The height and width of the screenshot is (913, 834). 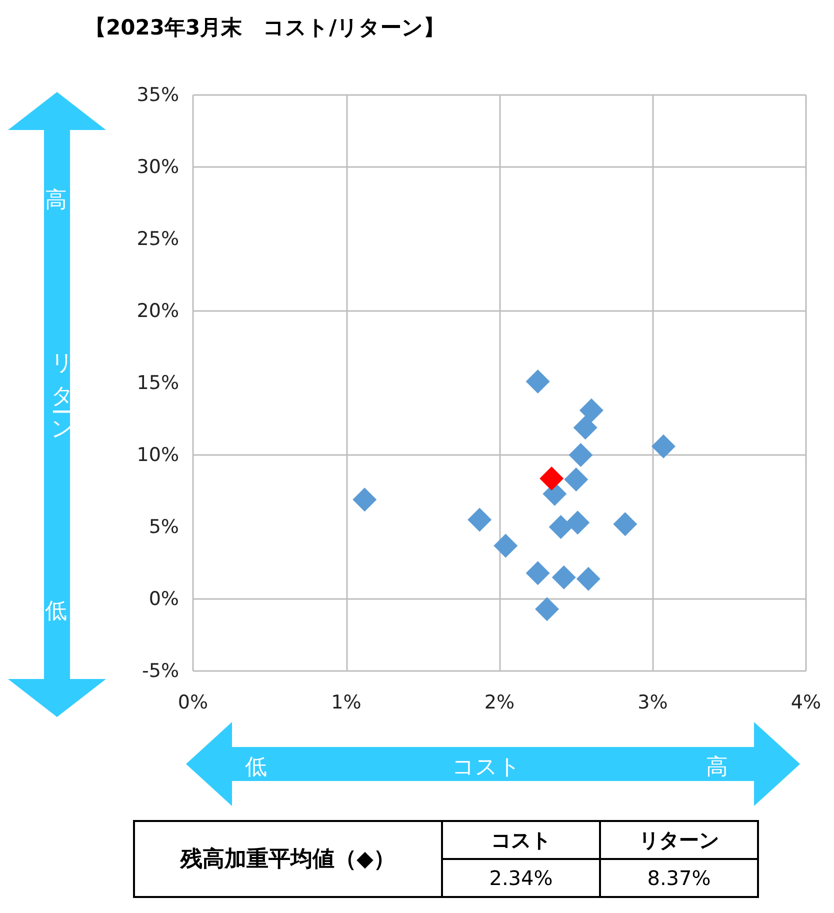 What do you see at coordinates (679, 840) in the screenshot?
I see `text: リターン` at bounding box center [679, 840].